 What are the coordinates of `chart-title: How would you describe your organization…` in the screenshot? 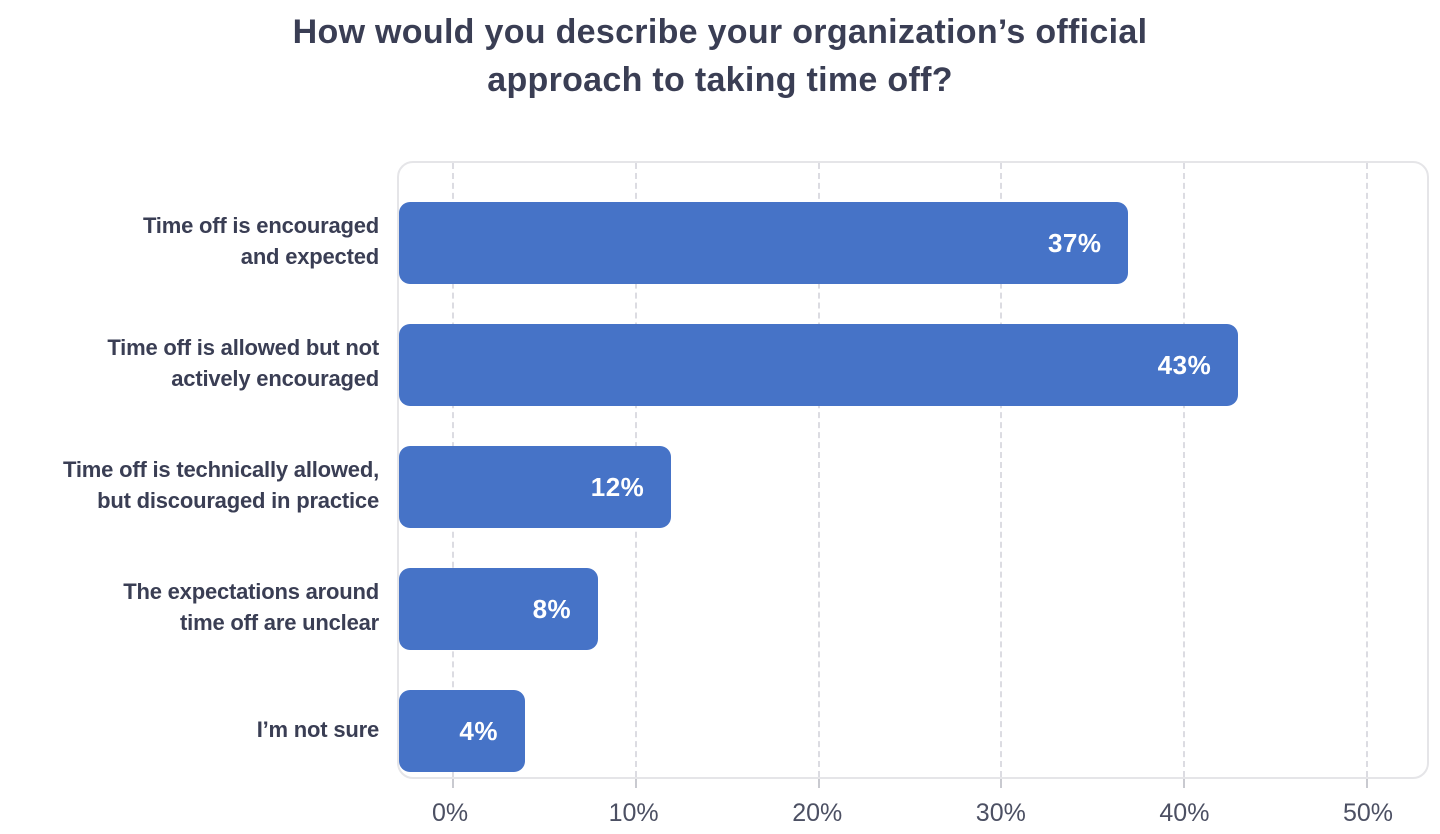 It's located at (720, 56).